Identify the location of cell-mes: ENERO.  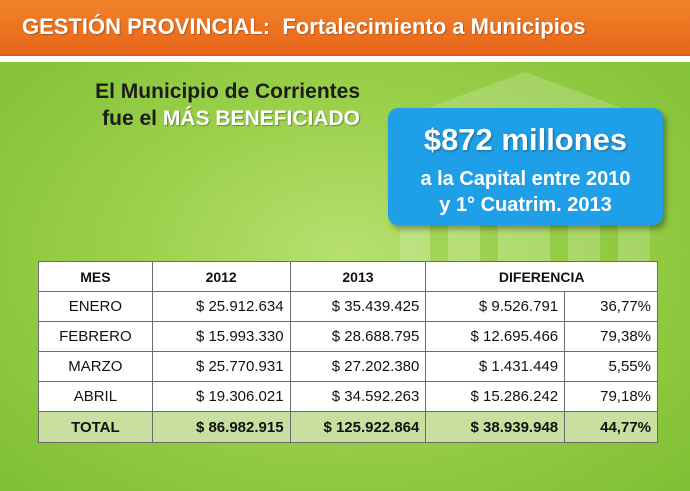
(95, 306).